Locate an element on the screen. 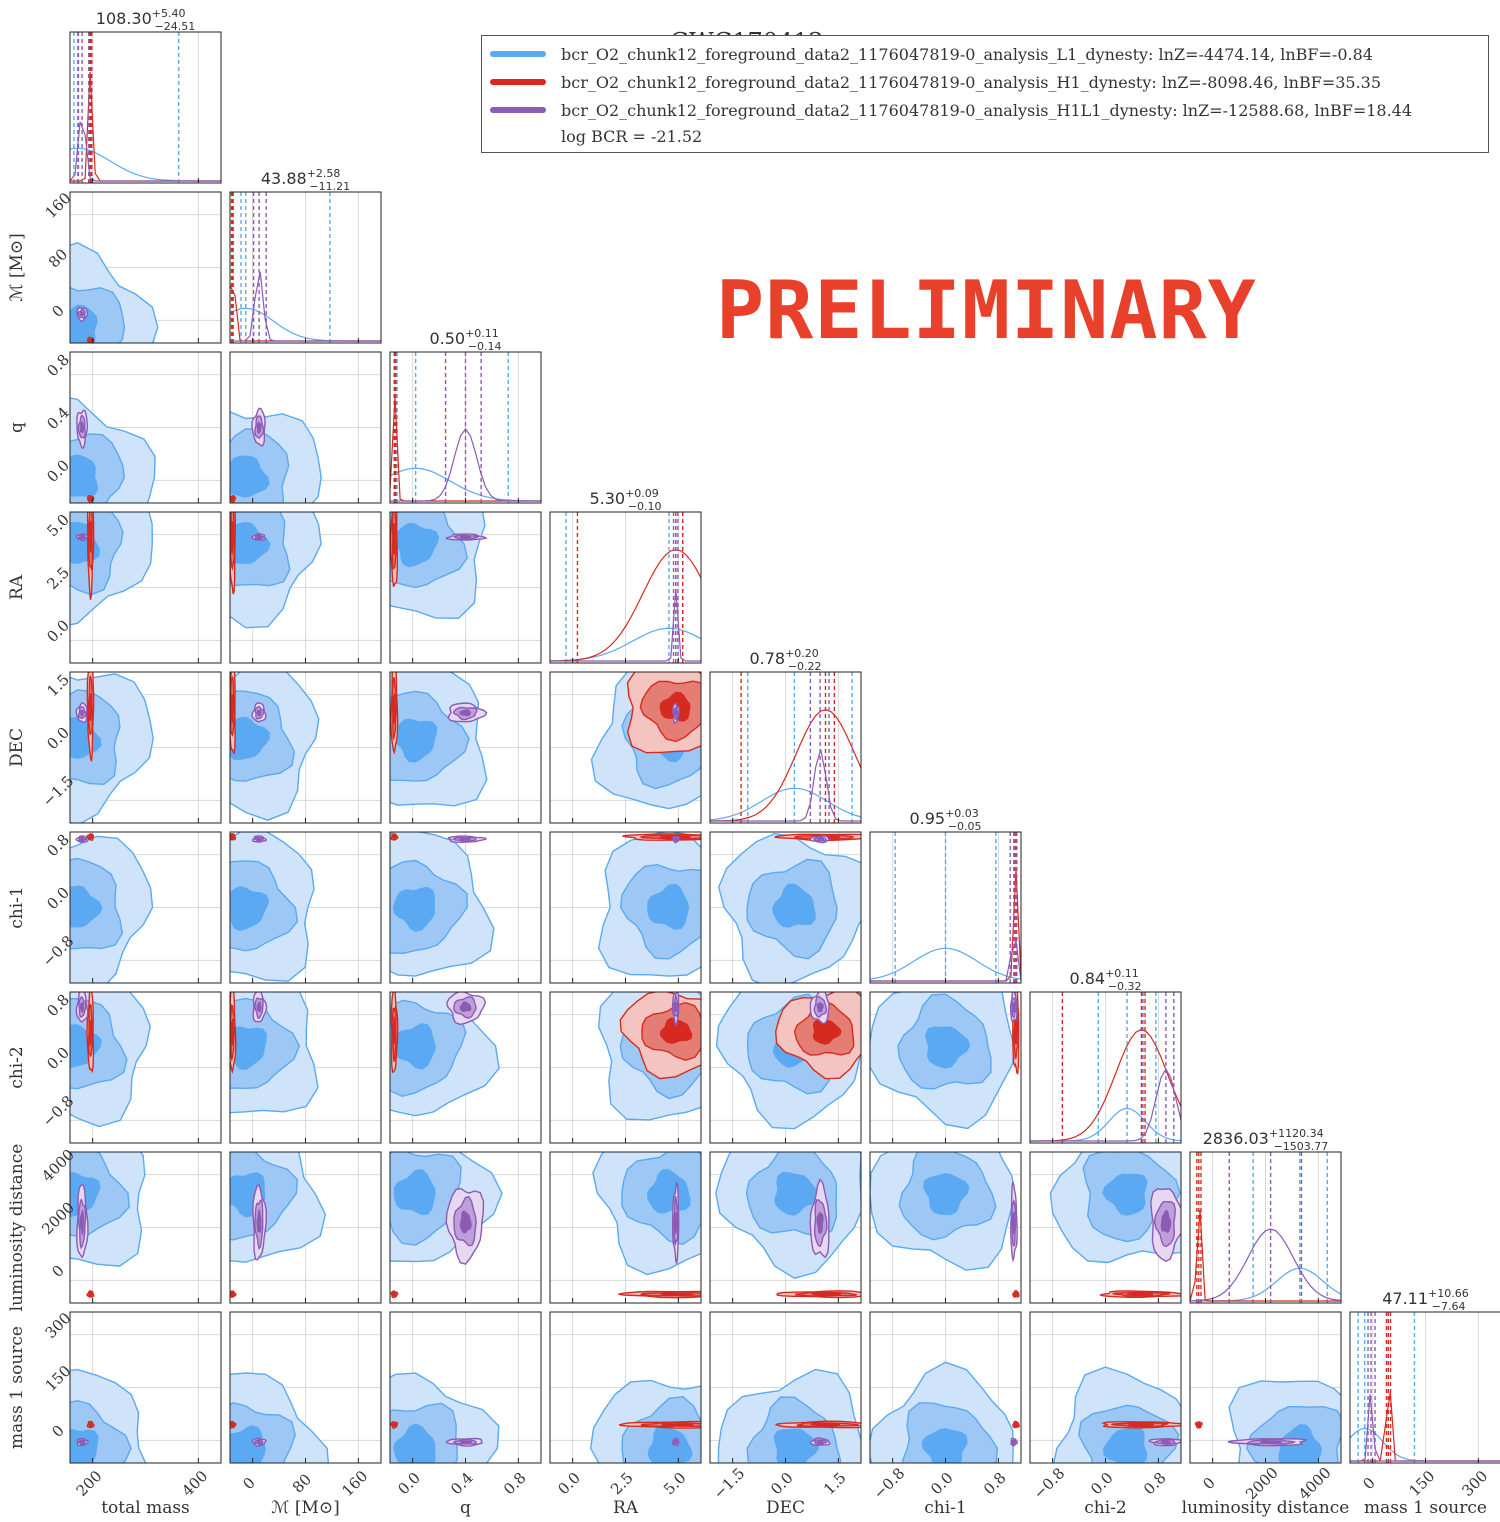 This screenshot has width=1500, height=1522. x-axis-label-1: ℳ [M⊙] is located at coordinates (305, 1508).